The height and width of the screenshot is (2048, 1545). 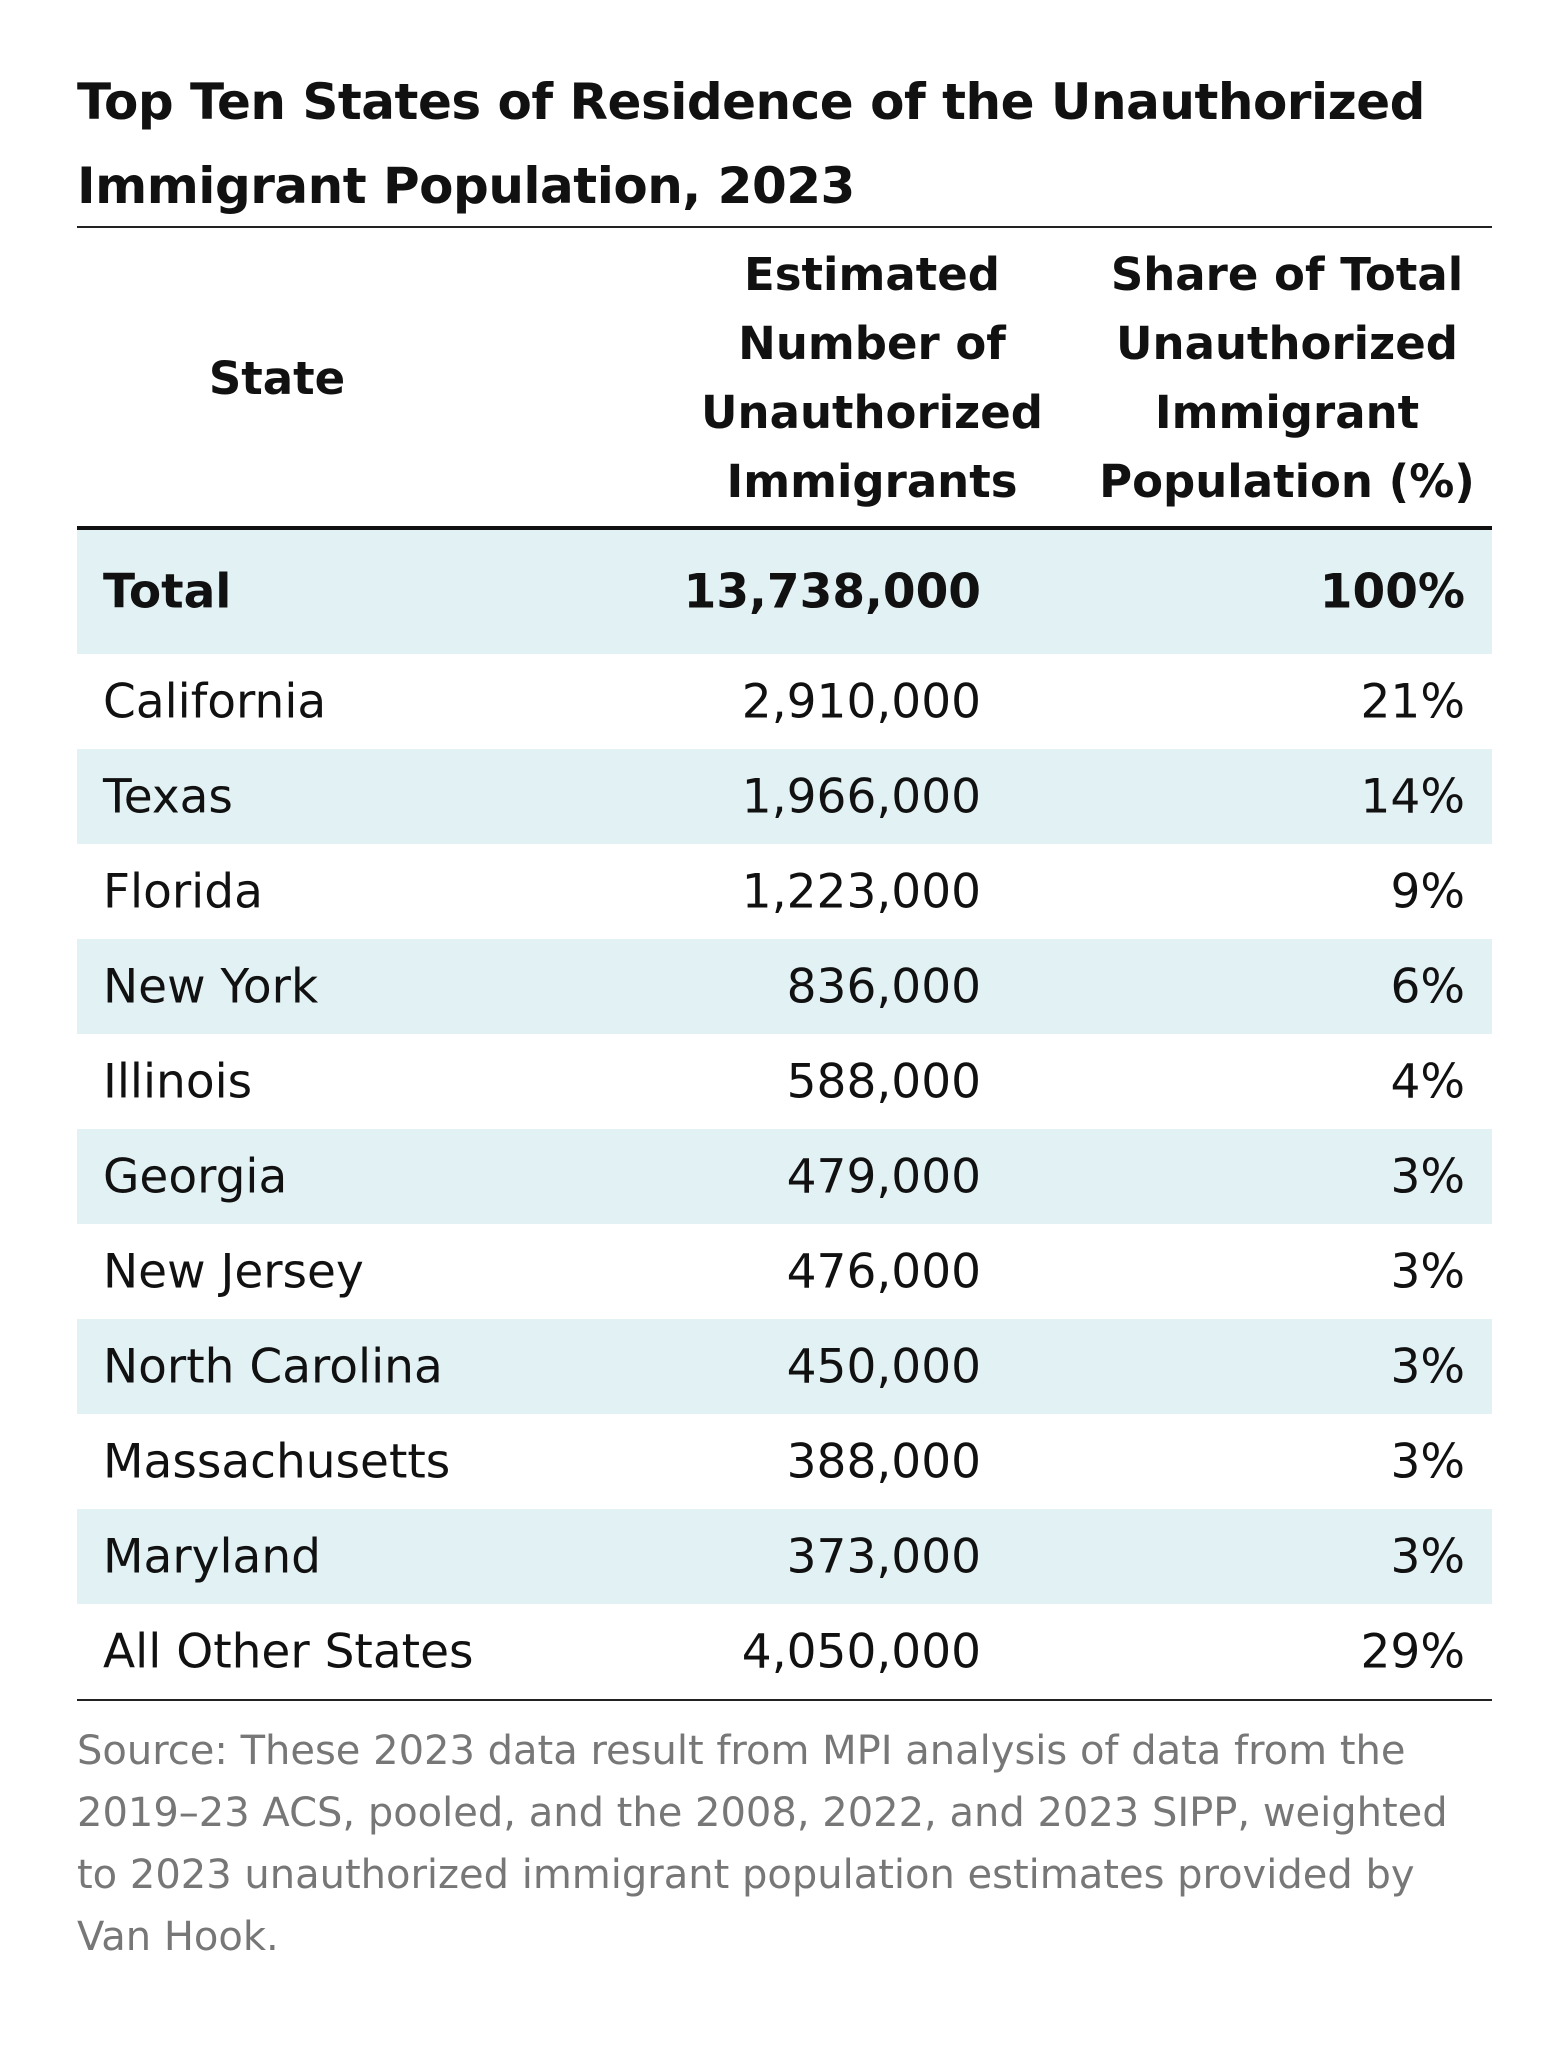 I want to click on number-cell: 479,000, so click(x=883, y=1176).